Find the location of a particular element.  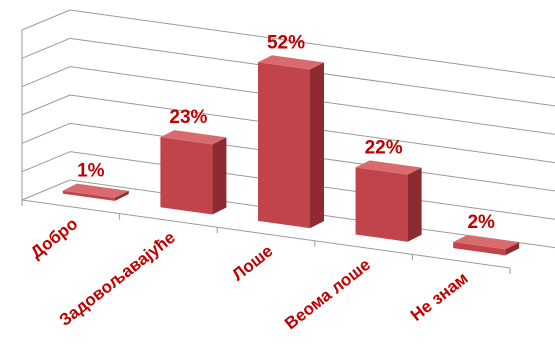

value-label-1: 1% is located at coordinates (91, 171).